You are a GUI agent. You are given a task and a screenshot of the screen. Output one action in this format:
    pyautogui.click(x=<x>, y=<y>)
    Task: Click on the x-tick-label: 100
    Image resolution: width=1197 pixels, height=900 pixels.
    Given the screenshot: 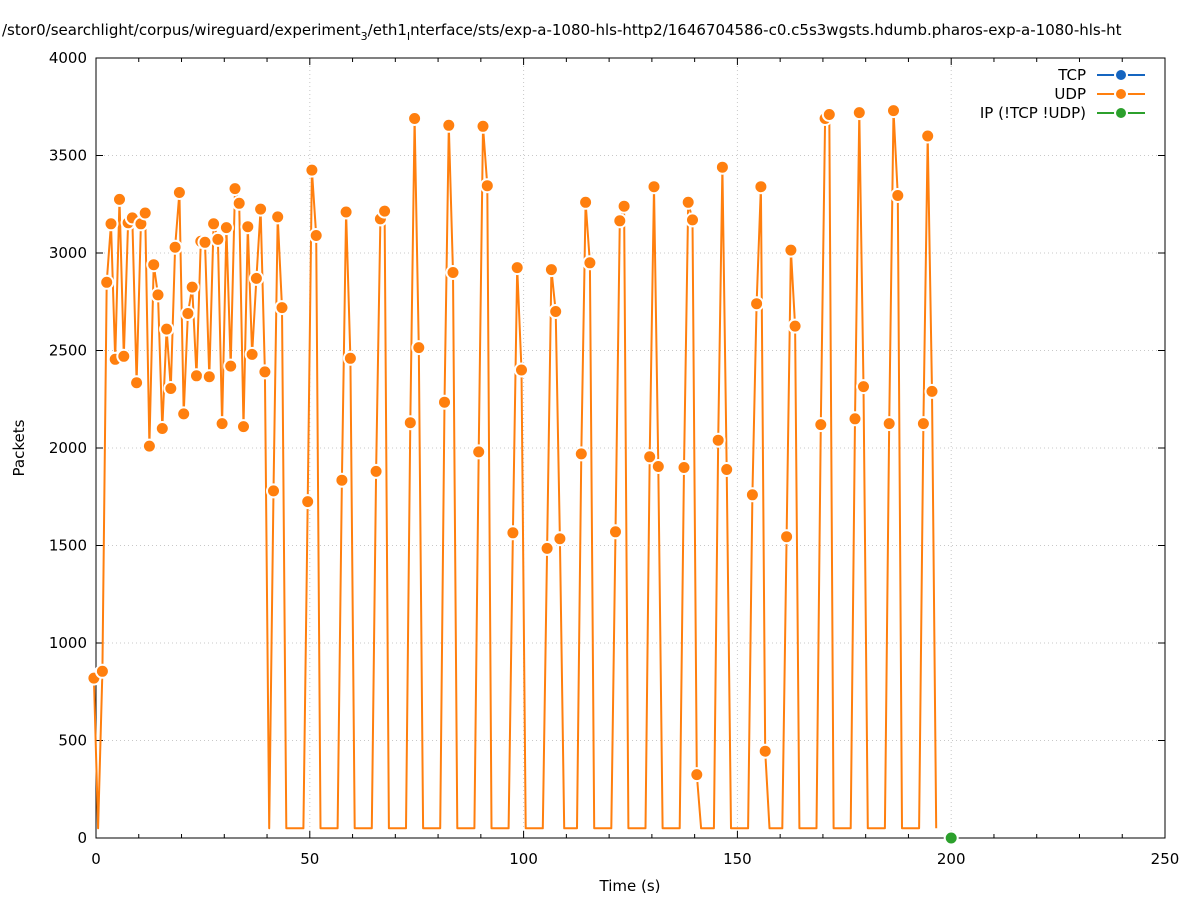 What is the action you would take?
    pyautogui.click(x=523, y=859)
    